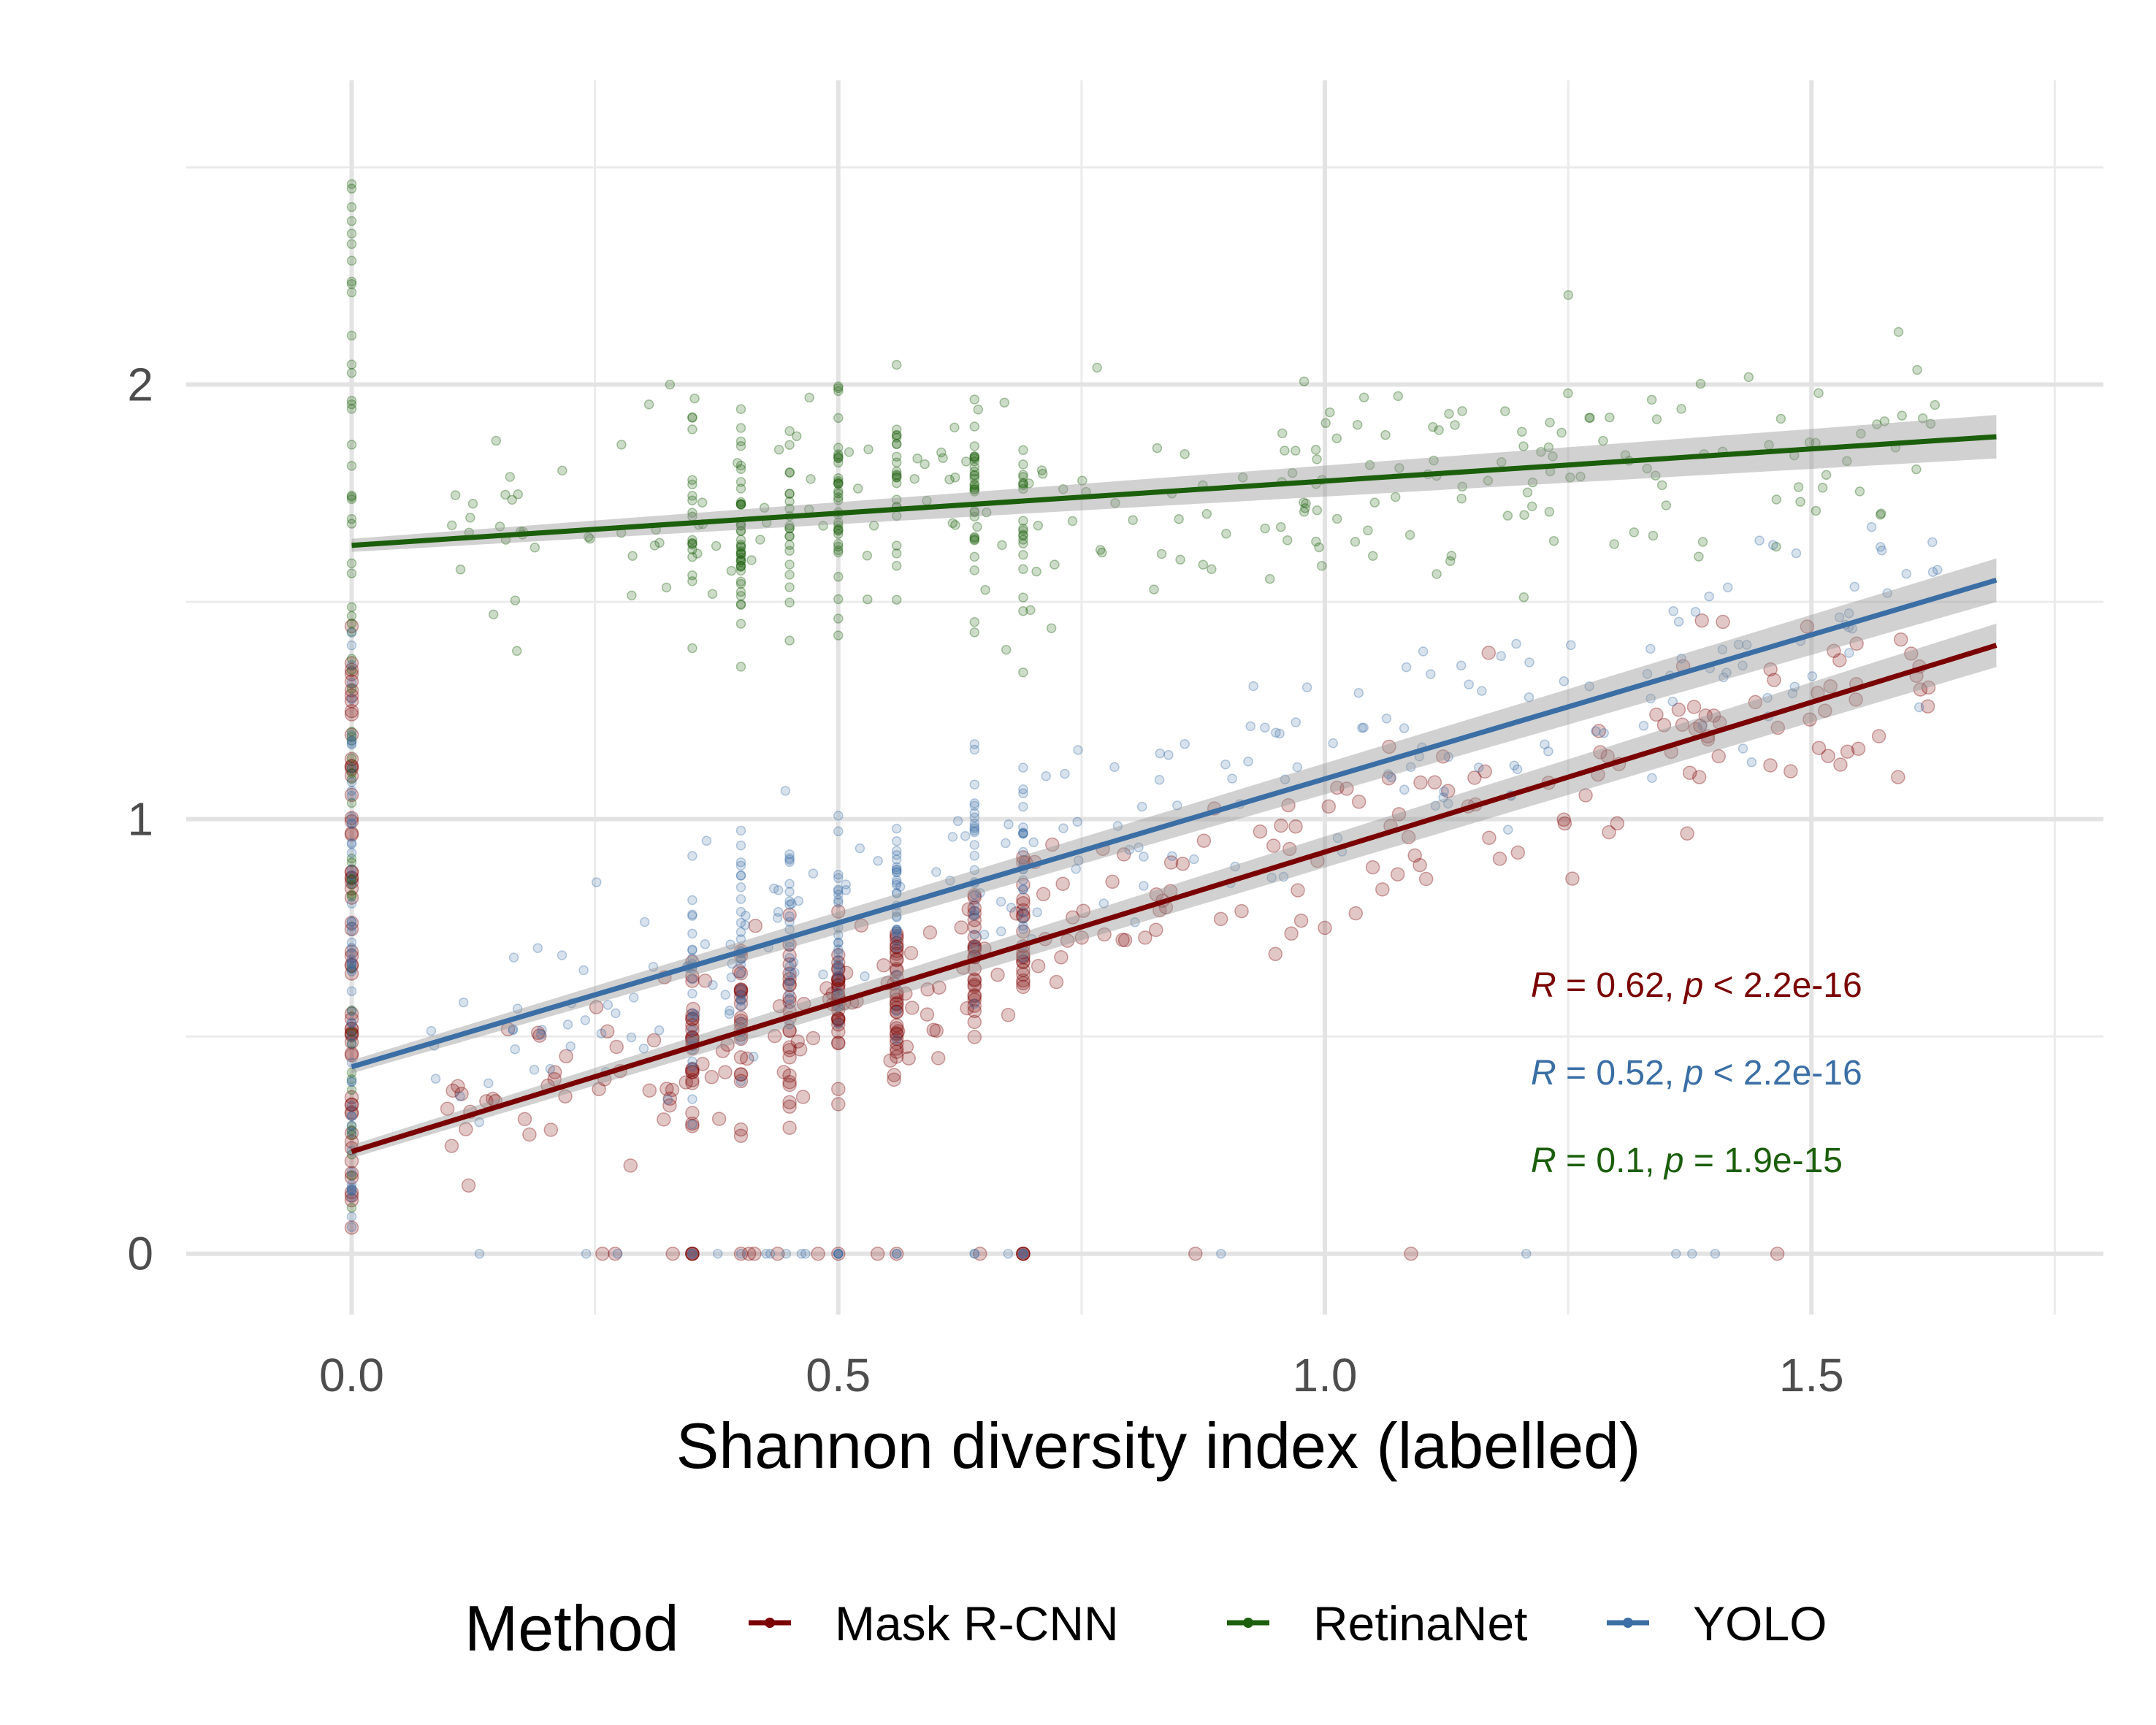  Describe the element at coordinates (1248, 1623) in the screenshot. I see `legend-key-point` at that location.